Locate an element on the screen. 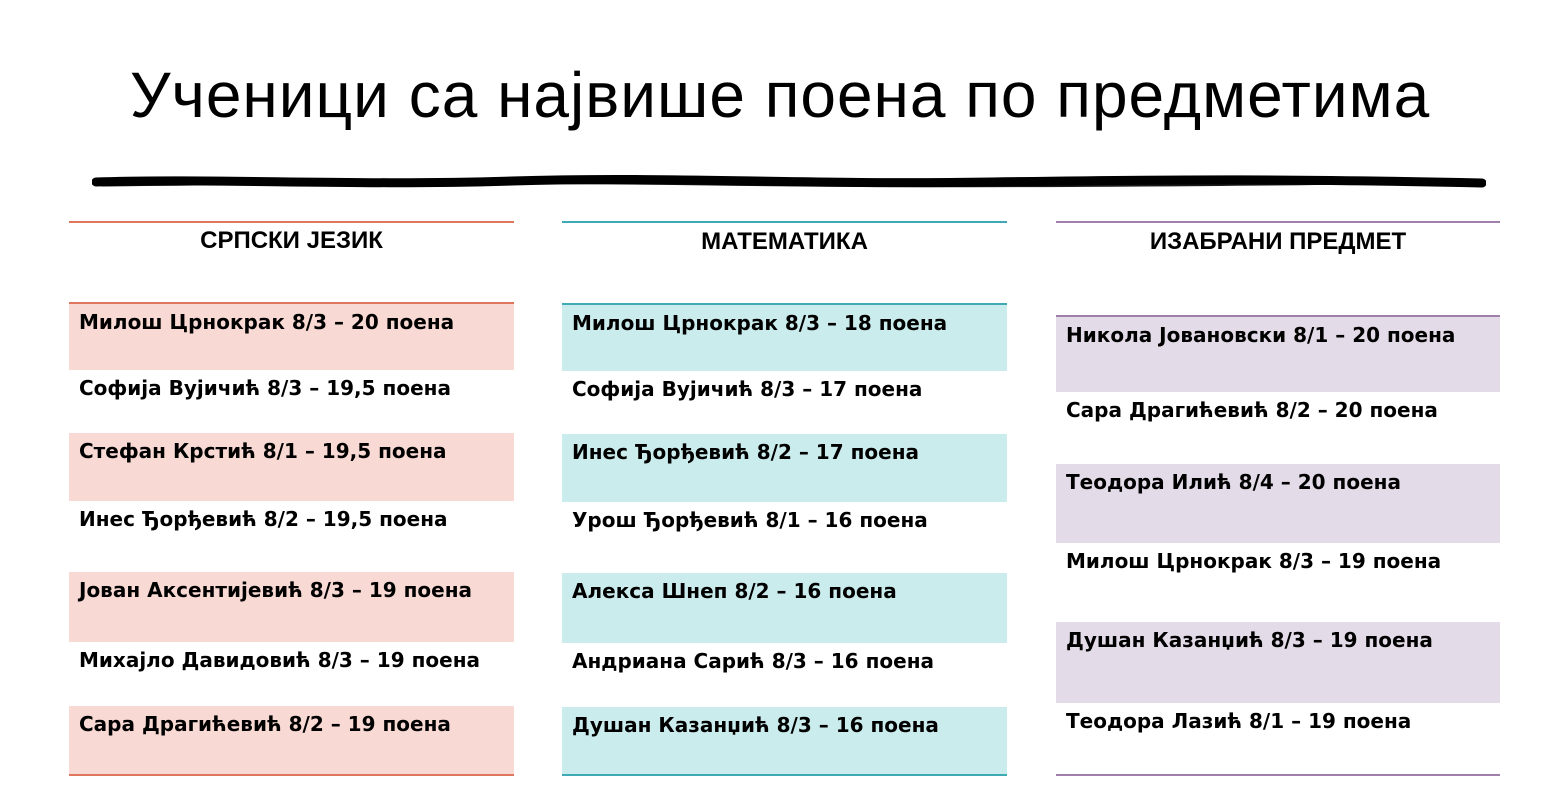 The image size is (1560, 804). list-item: Урош Ђорђевић 8/1 – 16 поена is located at coordinates (750, 520).